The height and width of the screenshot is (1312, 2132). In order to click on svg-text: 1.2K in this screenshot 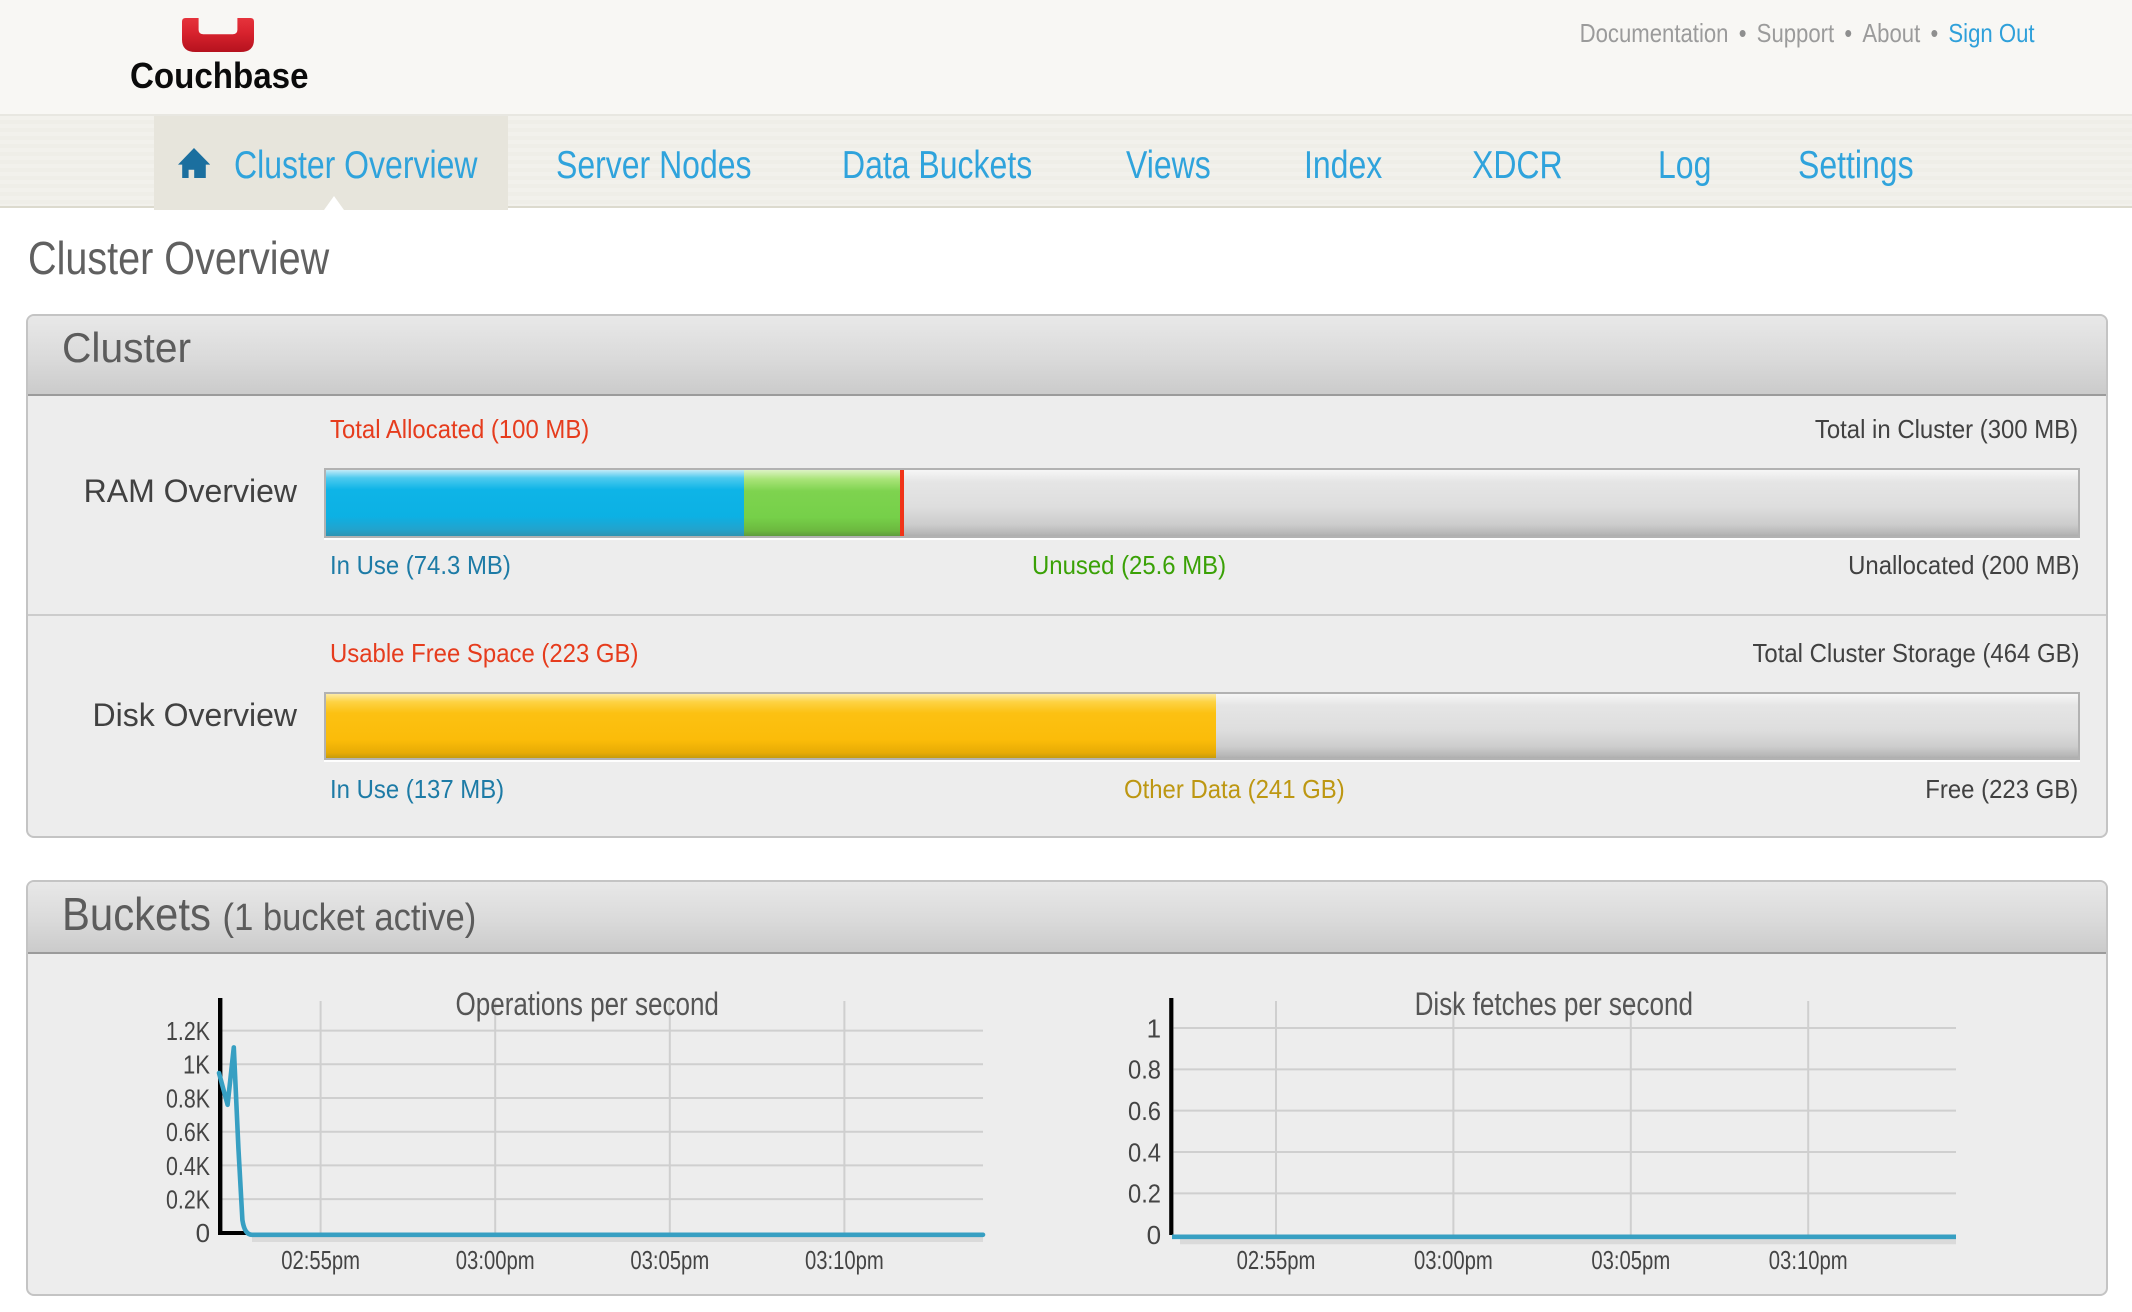, I will do `click(188, 1031)`.